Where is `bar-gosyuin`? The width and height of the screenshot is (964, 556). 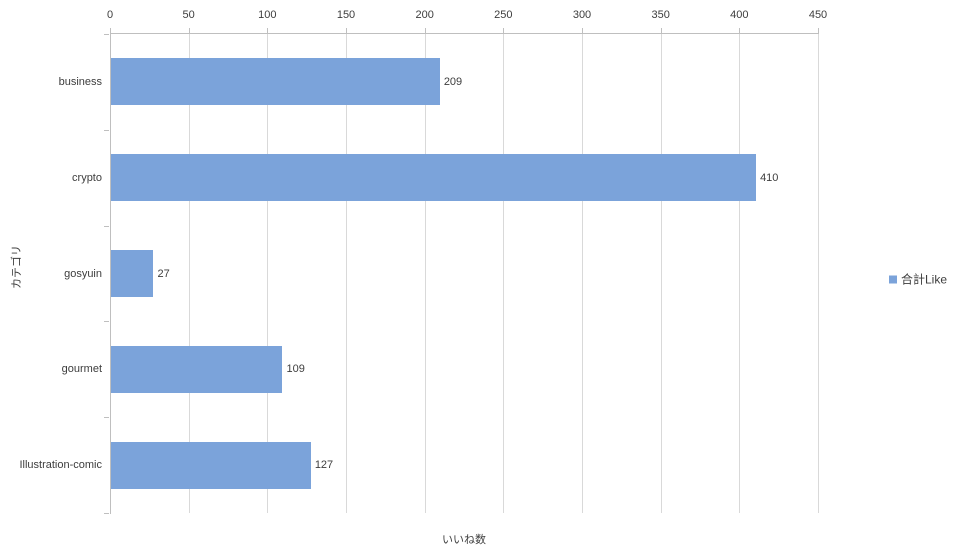
bar-gosyuin is located at coordinates (132, 273).